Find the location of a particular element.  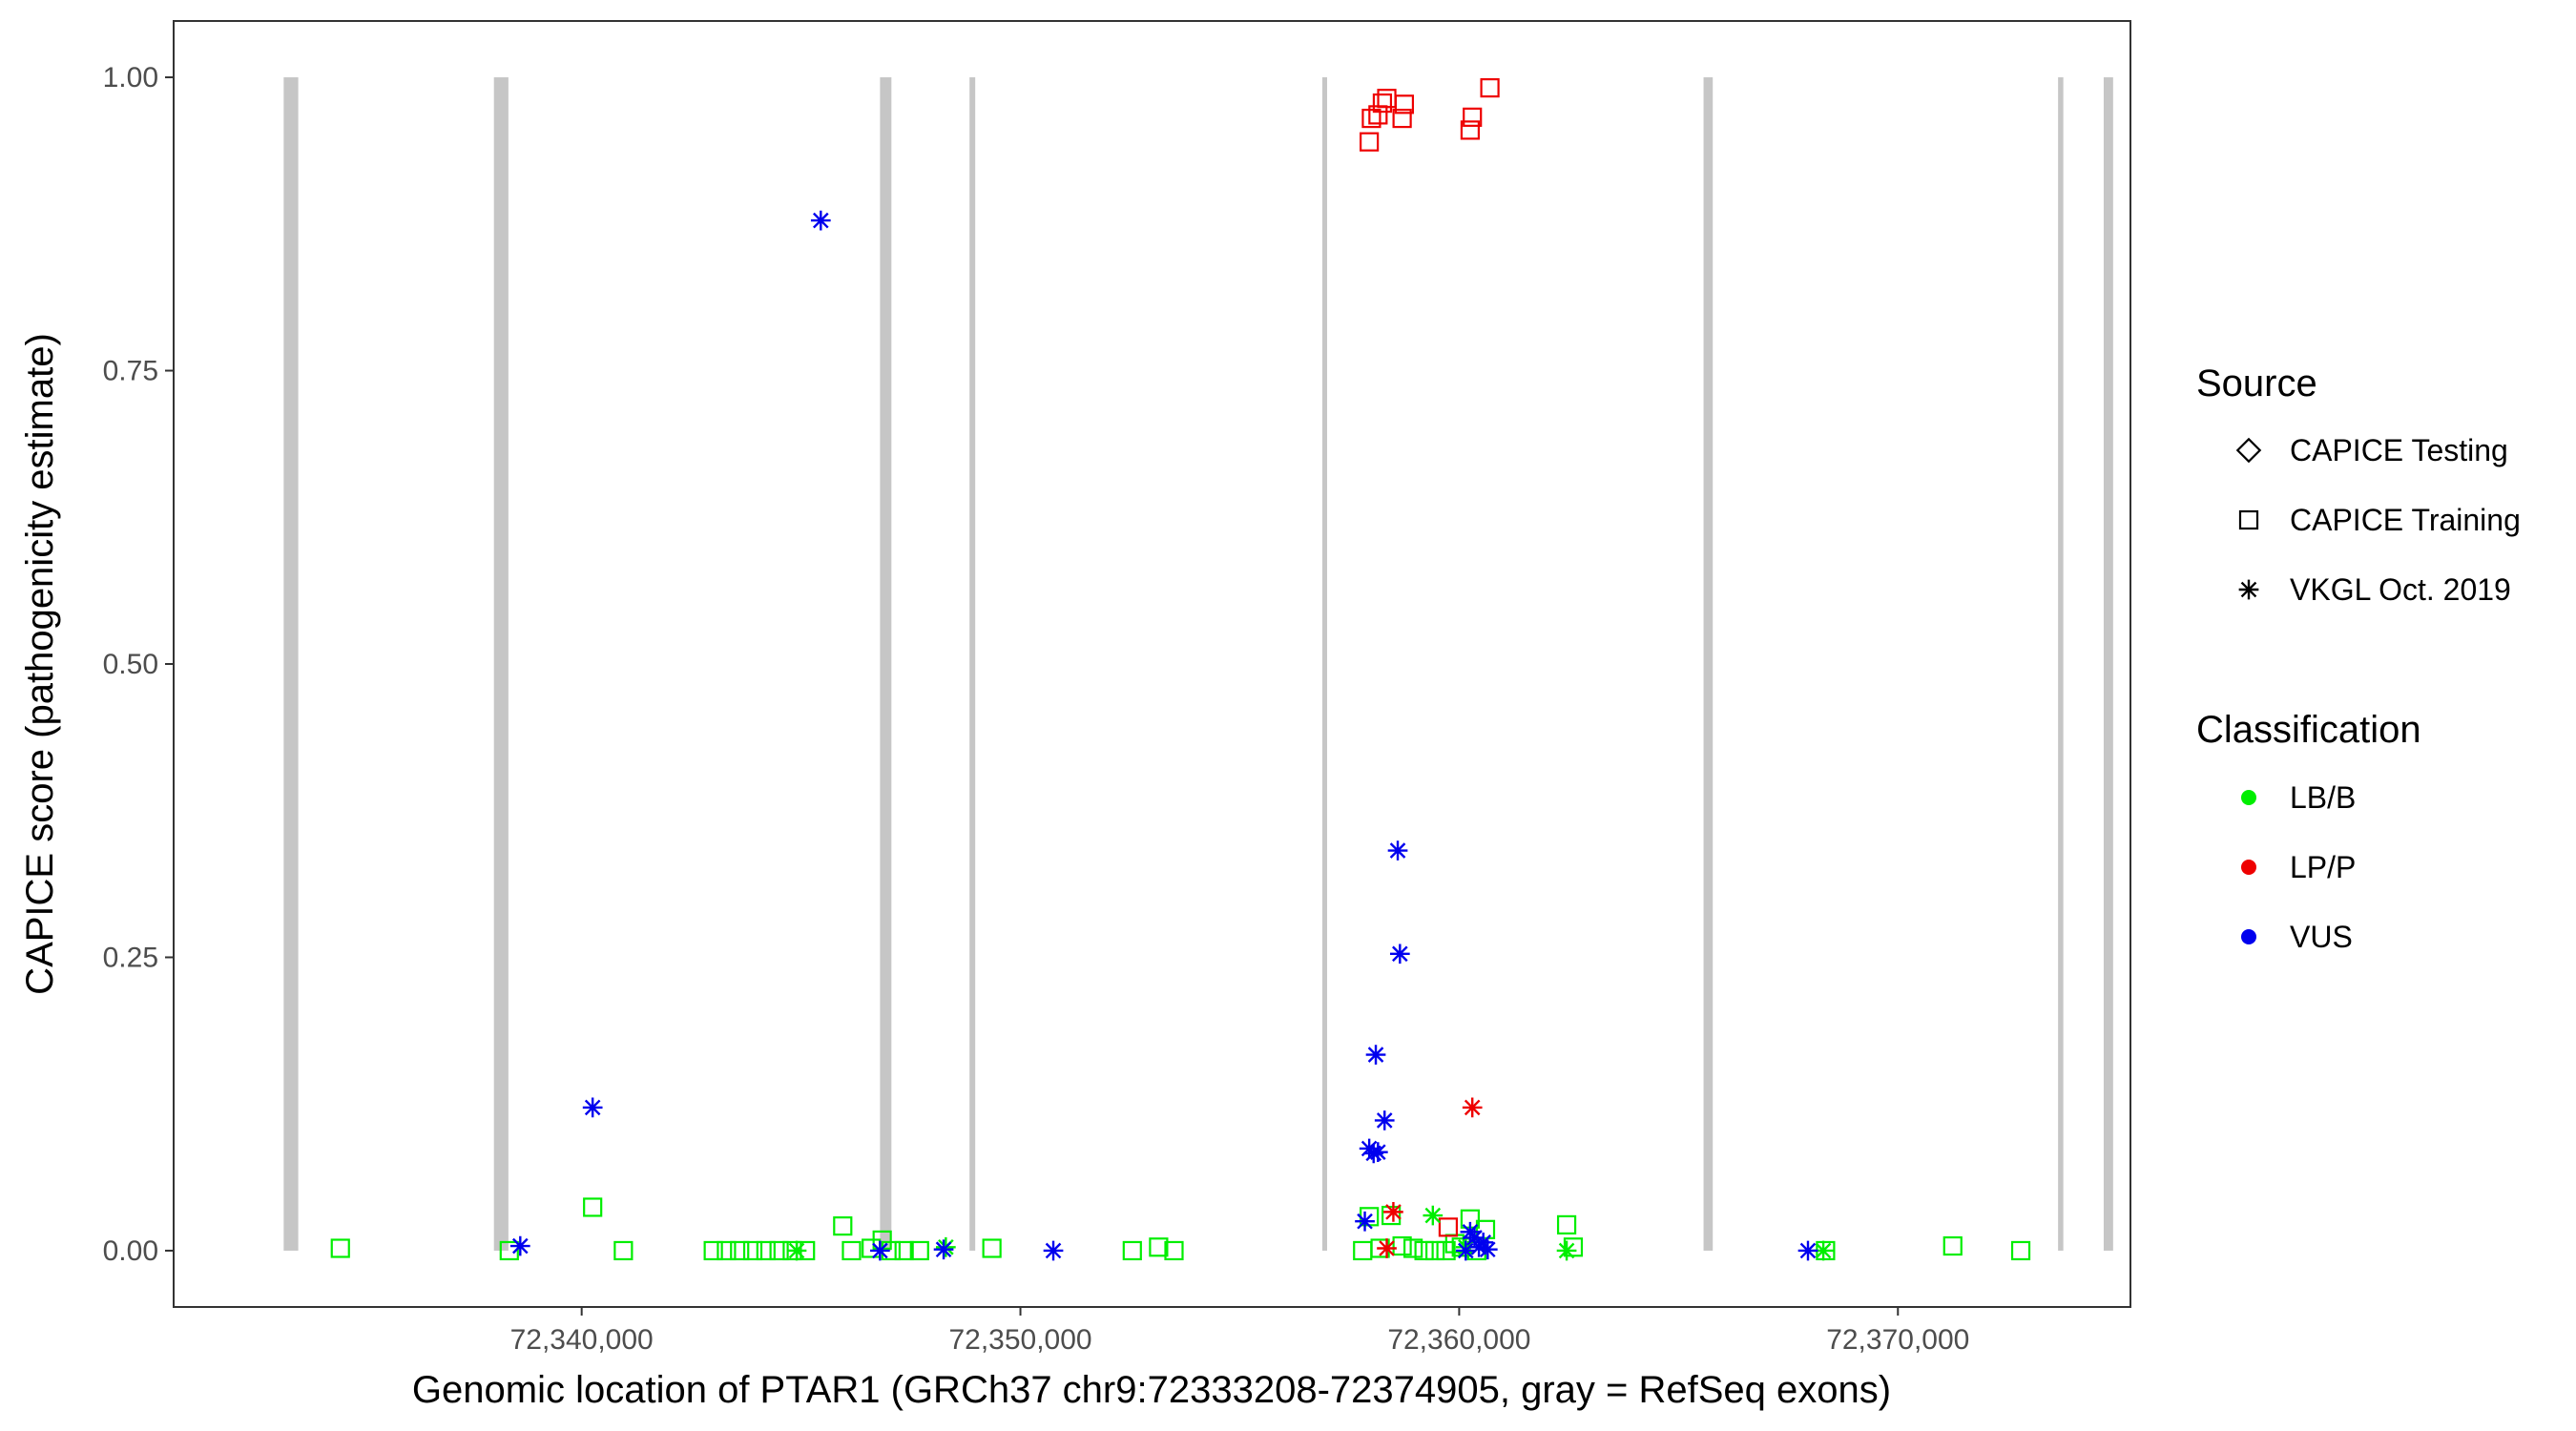

legend-source-label: CAPICE Testing is located at coordinates (2399, 450).